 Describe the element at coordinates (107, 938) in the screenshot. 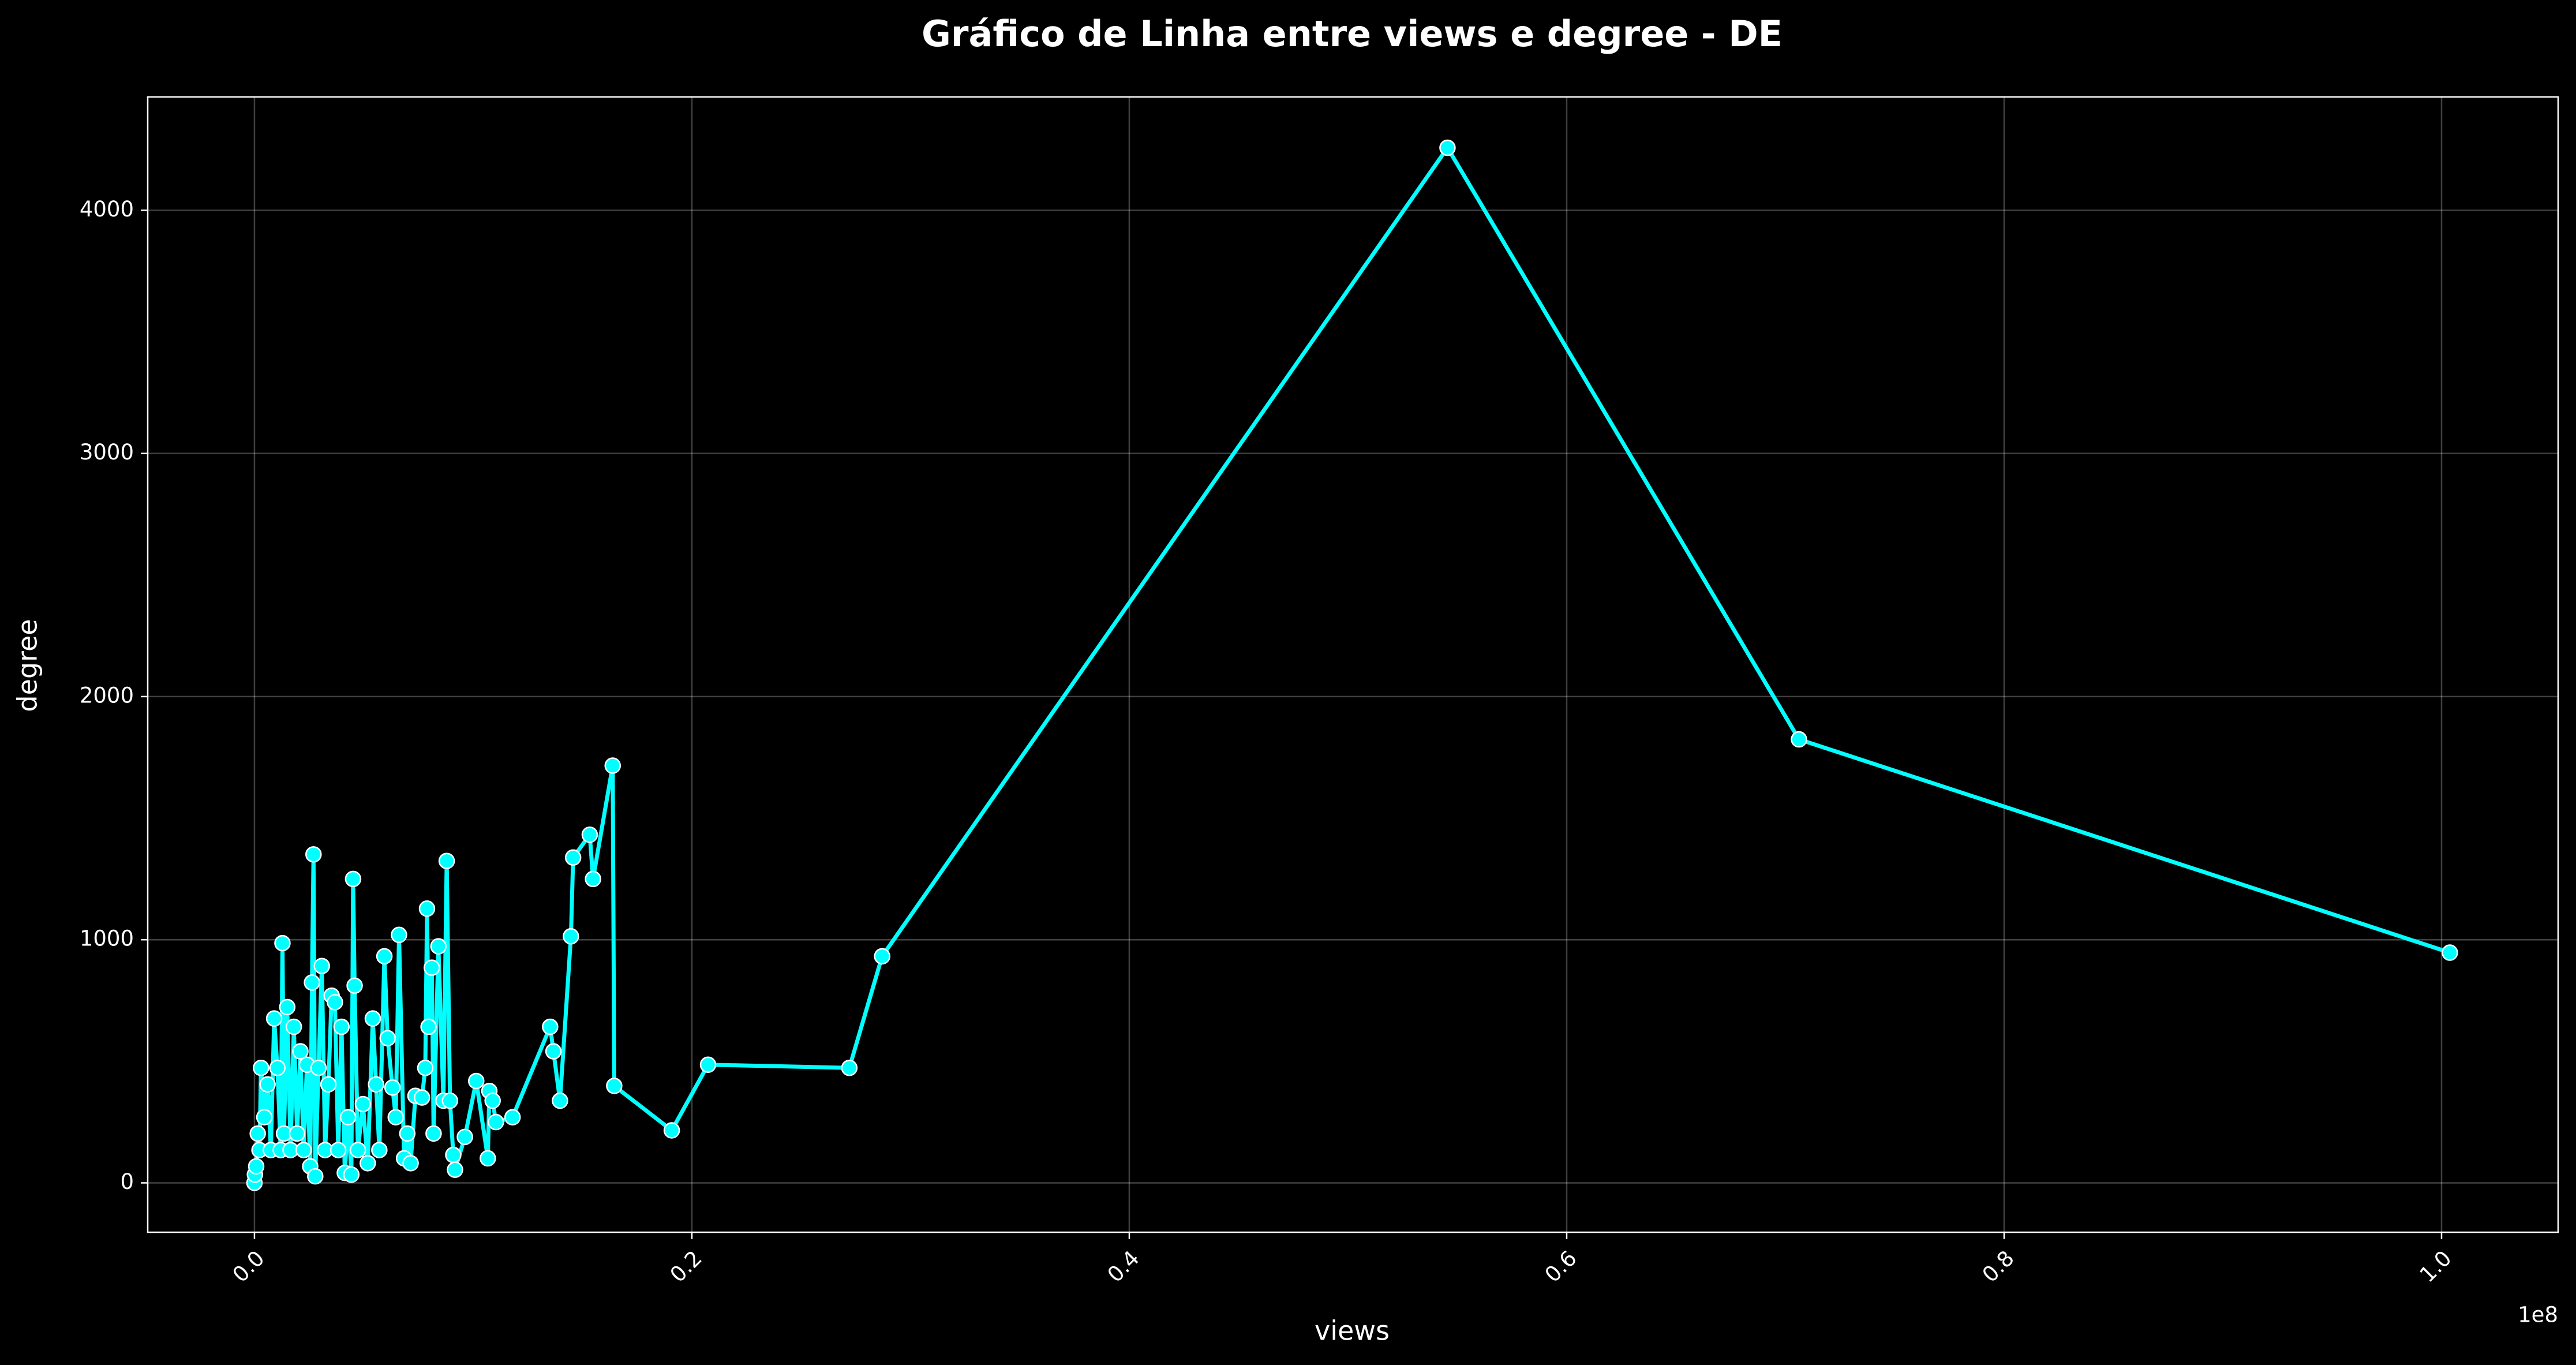

I see `y-tick-label: 1000` at that location.